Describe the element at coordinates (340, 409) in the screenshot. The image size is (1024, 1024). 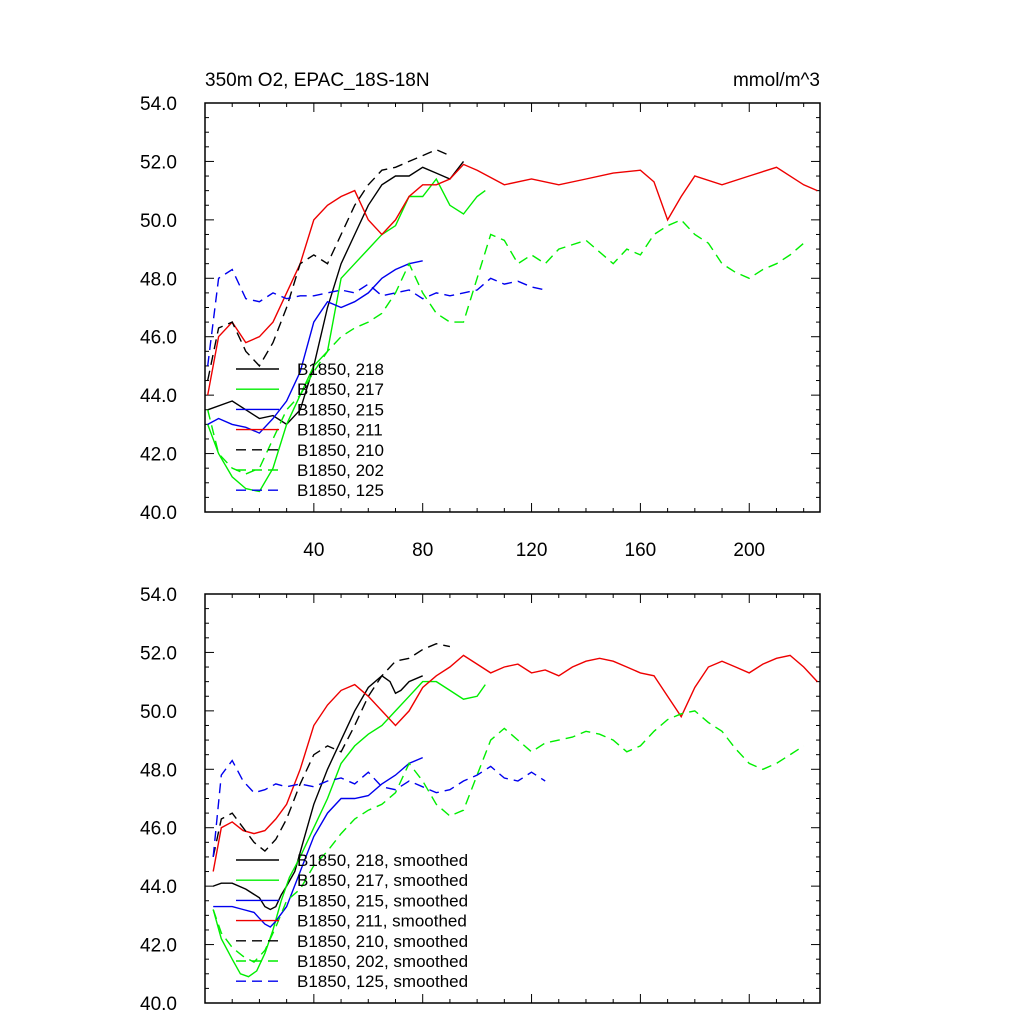
I see `legend-label: B1850, 215` at that location.